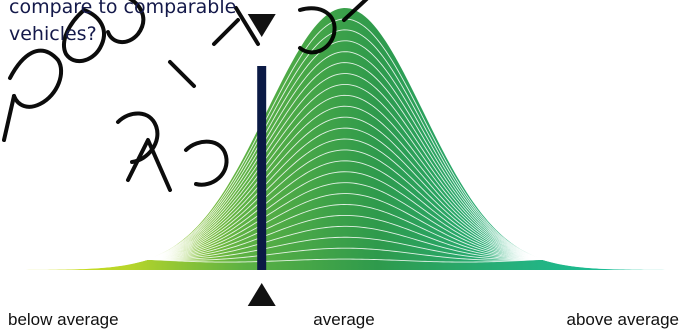 The height and width of the screenshot is (332, 689). What do you see at coordinates (344, 257) in the screenshot?
I see `curve-contour-line` at bounding box center [344, 257].